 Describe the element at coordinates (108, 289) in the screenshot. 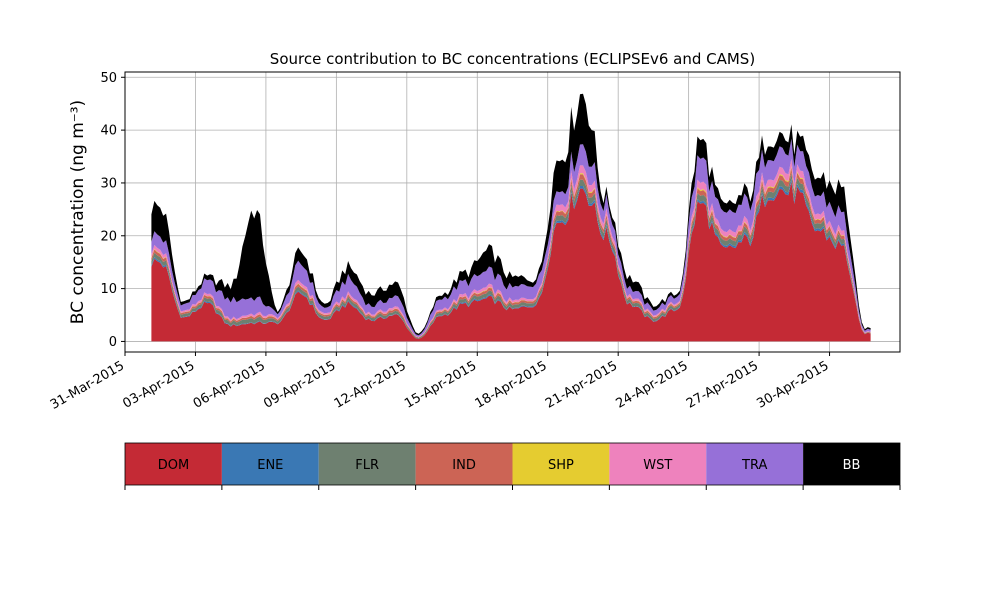

I see `y-tick-label: 10` at that location.